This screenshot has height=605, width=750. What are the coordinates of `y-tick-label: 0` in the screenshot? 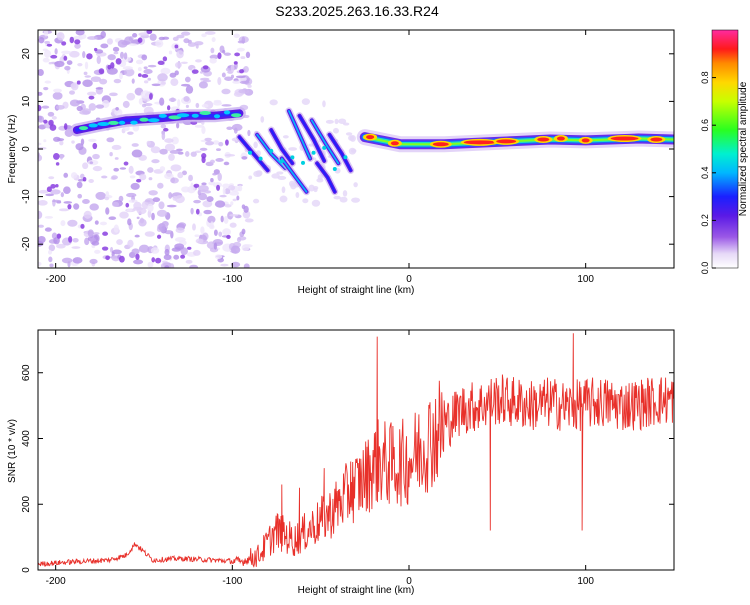 It's located at (26, 570).